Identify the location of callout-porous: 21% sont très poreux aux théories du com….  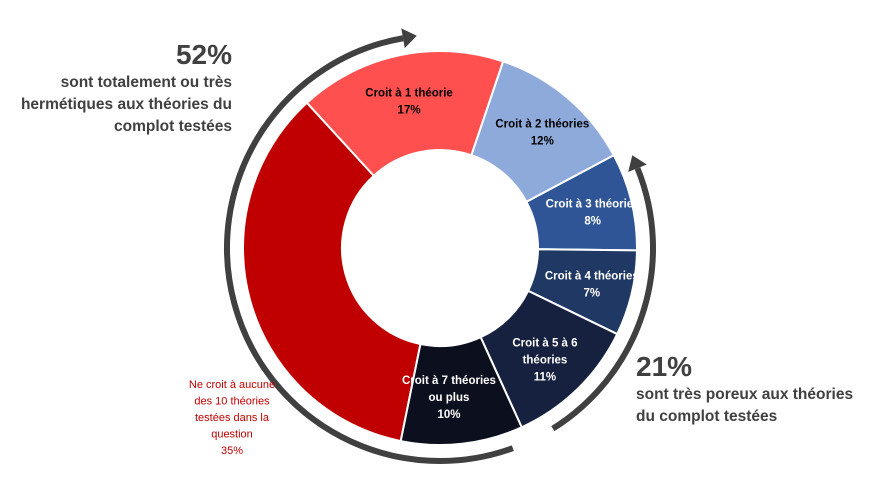
(756, 389).